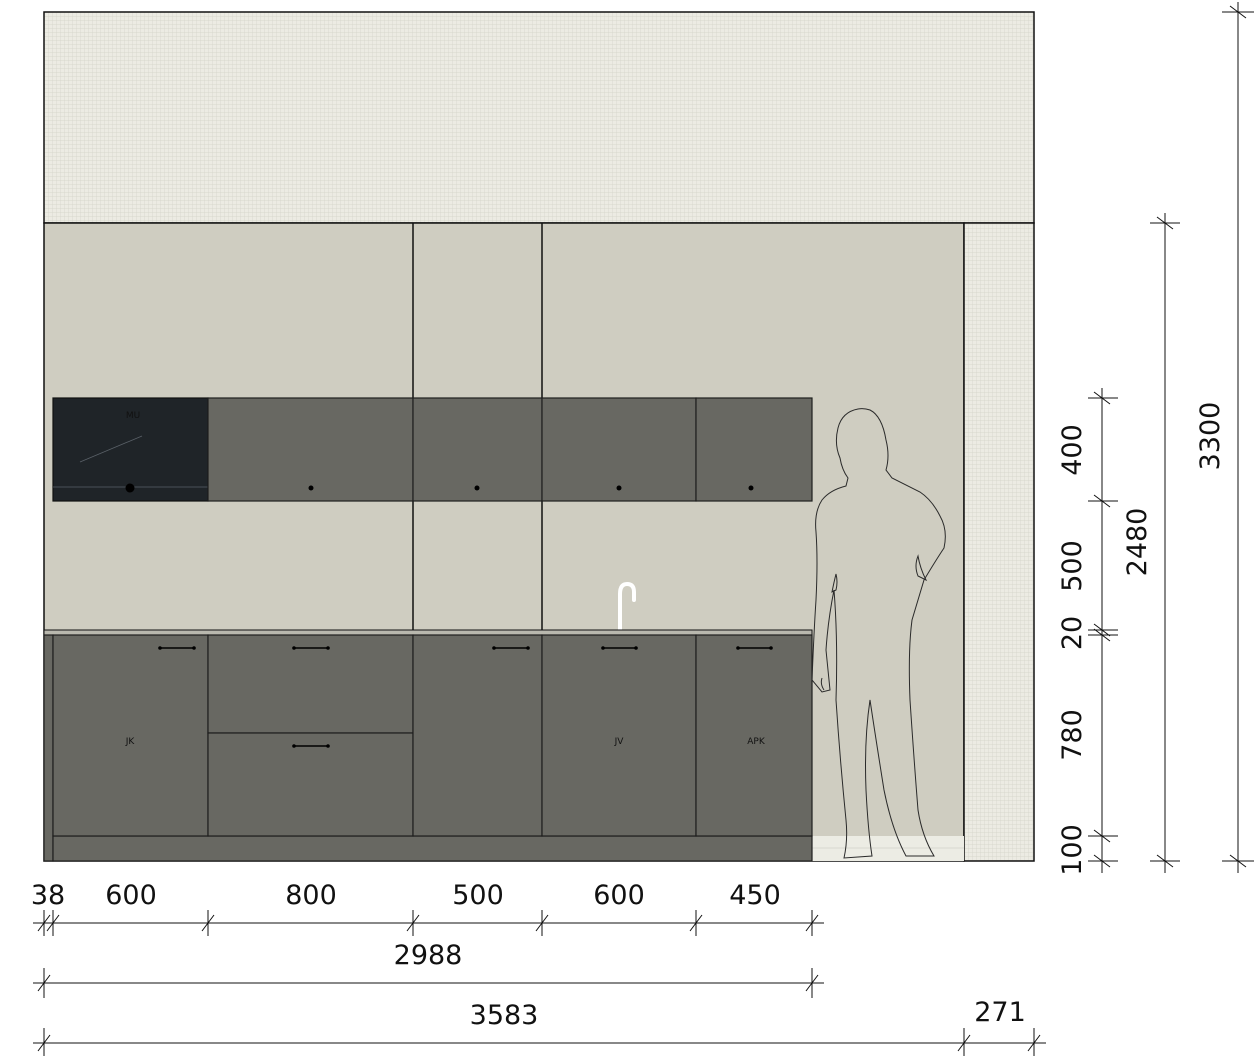 The height and width of the screenshot is (1058, 1256). Describe the element at coordinates (311, 895) in the screenshot. I see `dim-h-800: 800` at that location.